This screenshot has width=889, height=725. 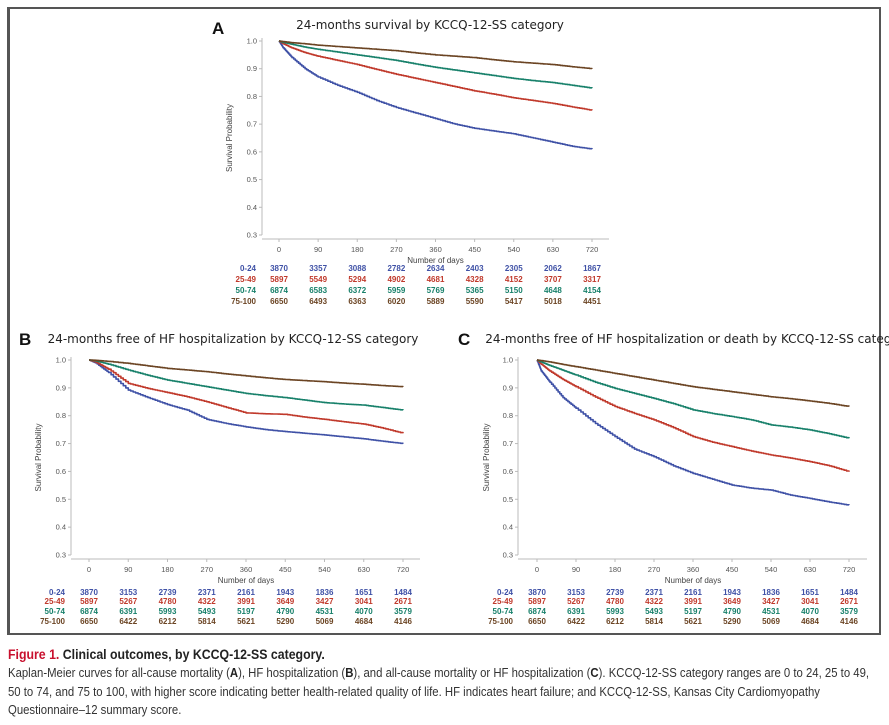 I want to click on at-risk-count: 3153, so click(x=576, y=592).